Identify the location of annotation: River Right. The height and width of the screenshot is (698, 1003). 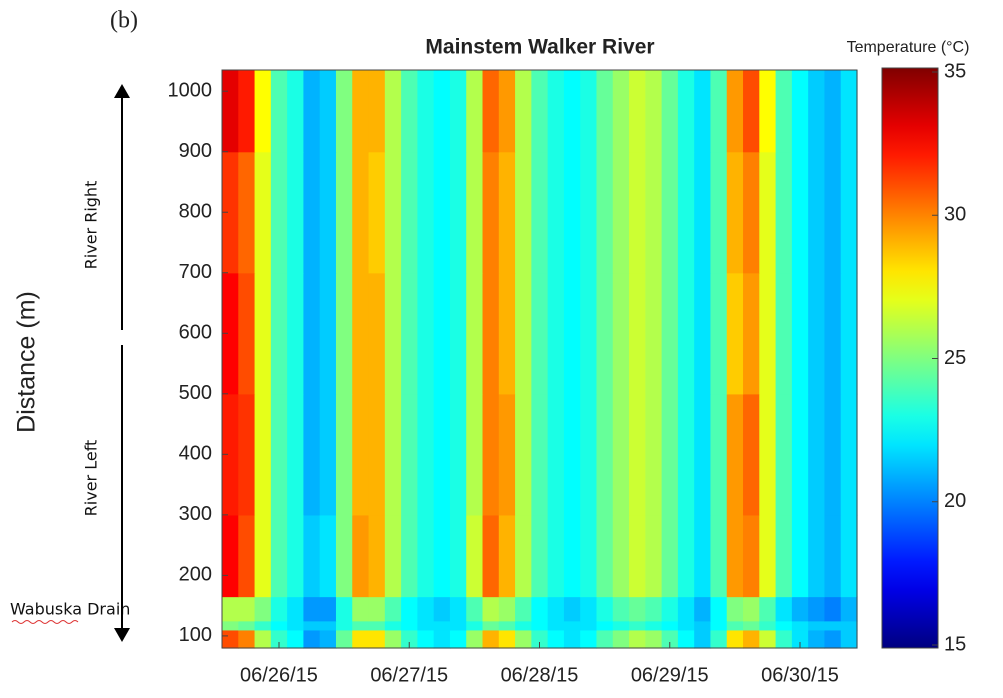
(91, 225).